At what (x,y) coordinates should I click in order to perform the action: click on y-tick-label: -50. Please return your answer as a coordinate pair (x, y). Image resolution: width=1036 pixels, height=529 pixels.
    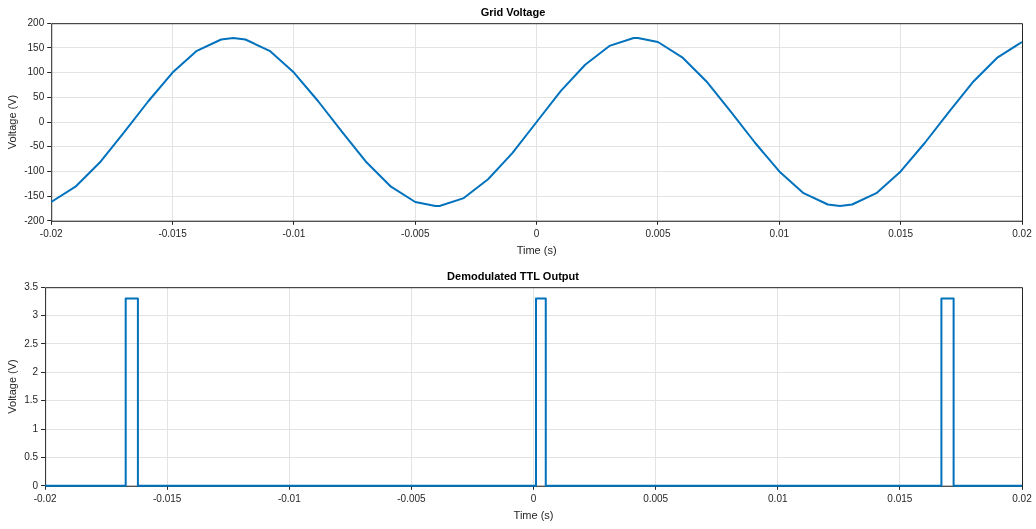
    Looking at the image, I should click on (37, 146).